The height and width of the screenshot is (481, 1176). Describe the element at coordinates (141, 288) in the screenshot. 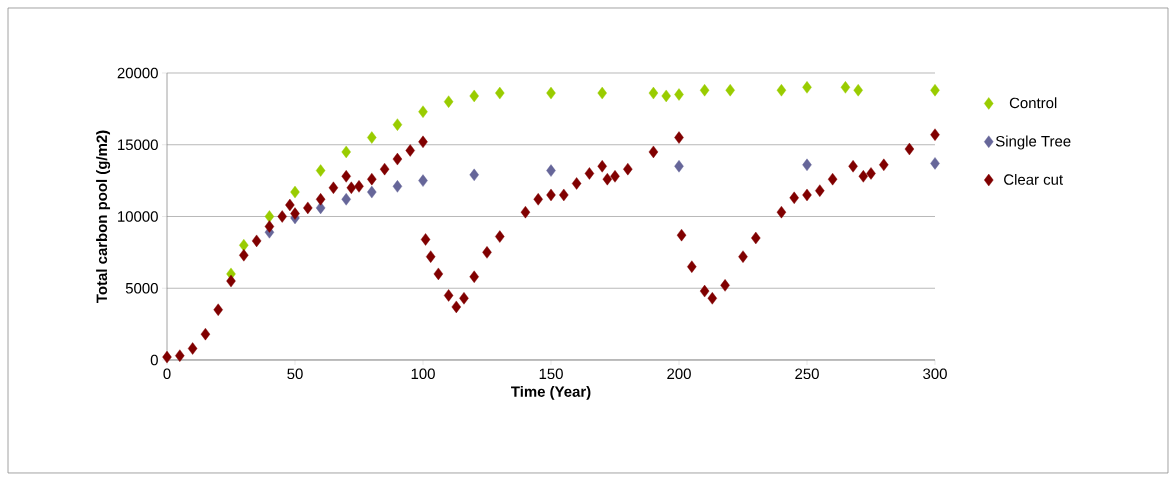

I see `y-tick-label: 5000` at that location.